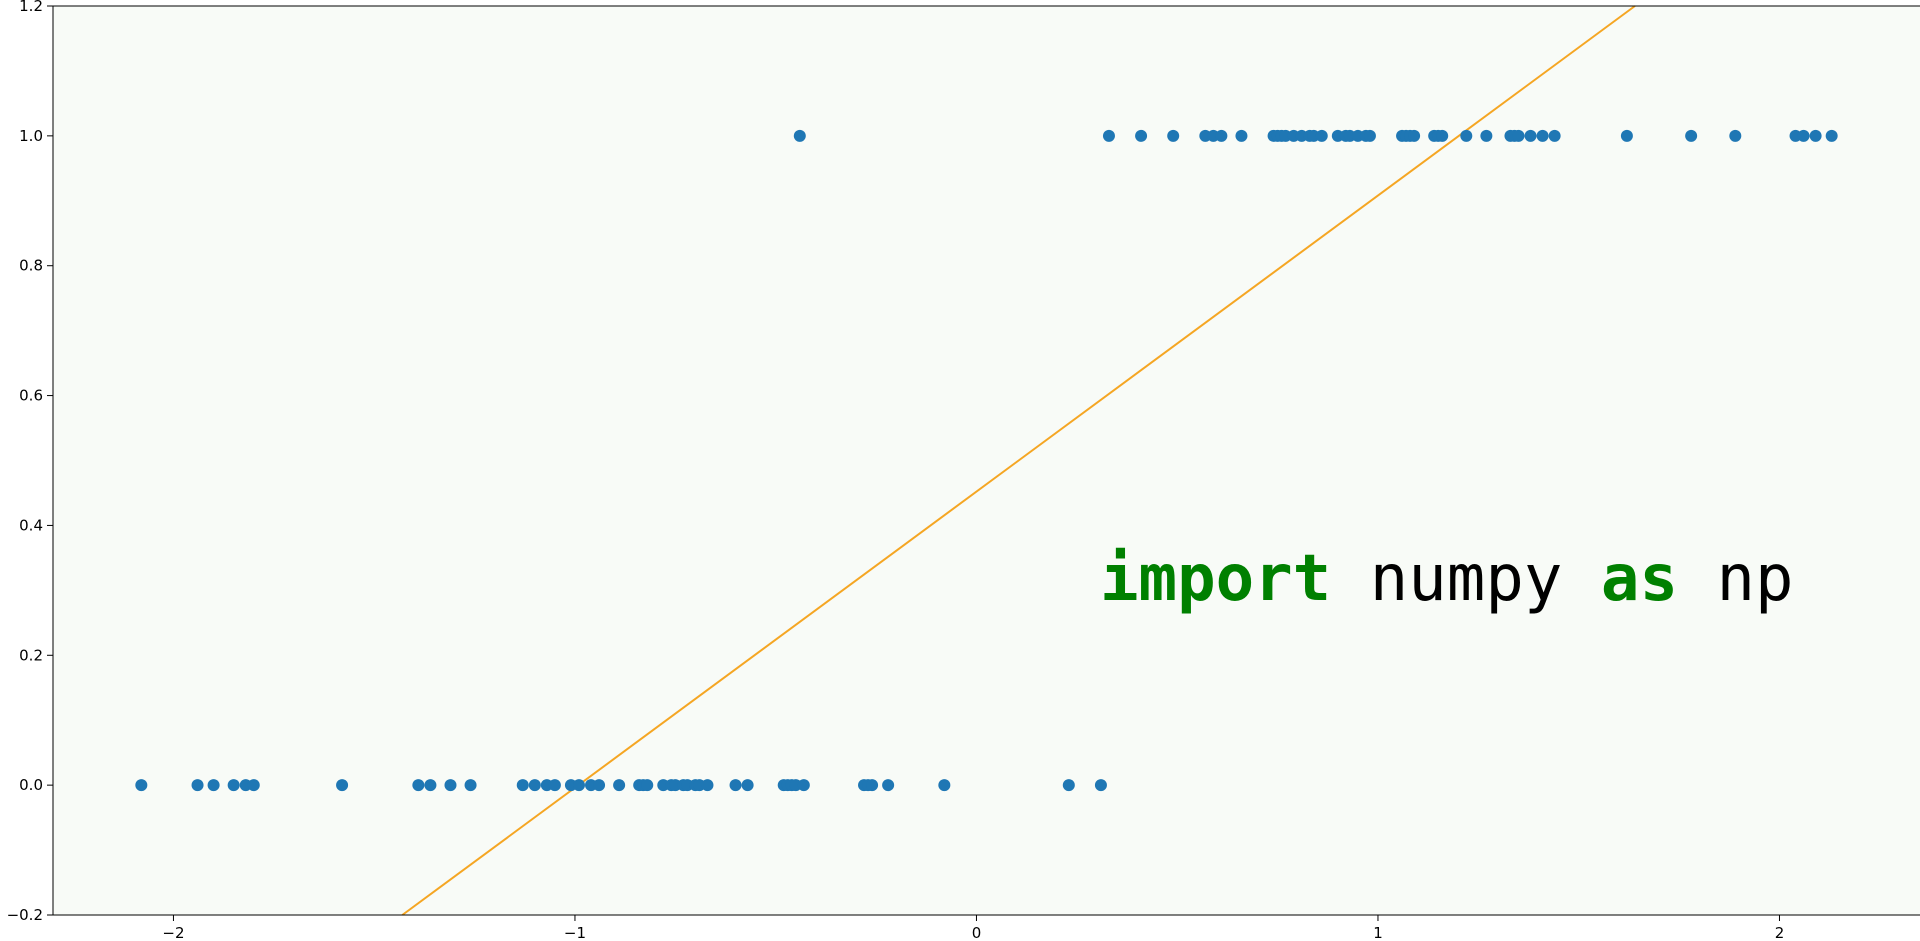 The image size is (1920, 941). I want to click on x-tick-label: 2, so click(1780, 932).